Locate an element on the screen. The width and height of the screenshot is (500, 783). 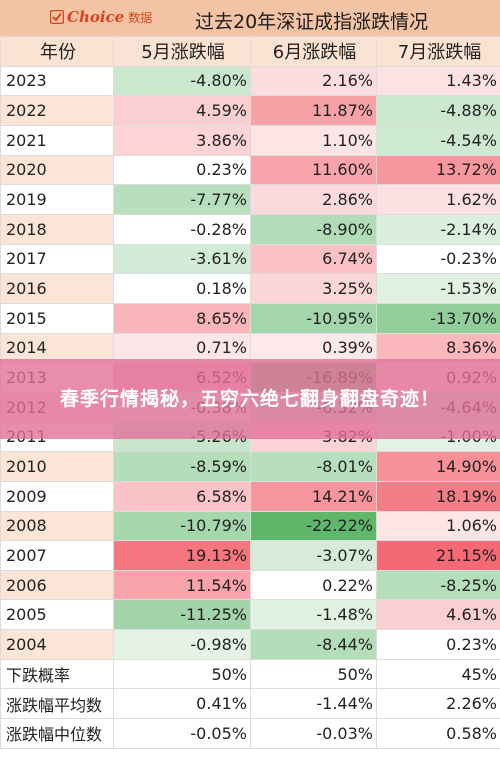
year-cell: 2010 is located at coordinates (57, 466).